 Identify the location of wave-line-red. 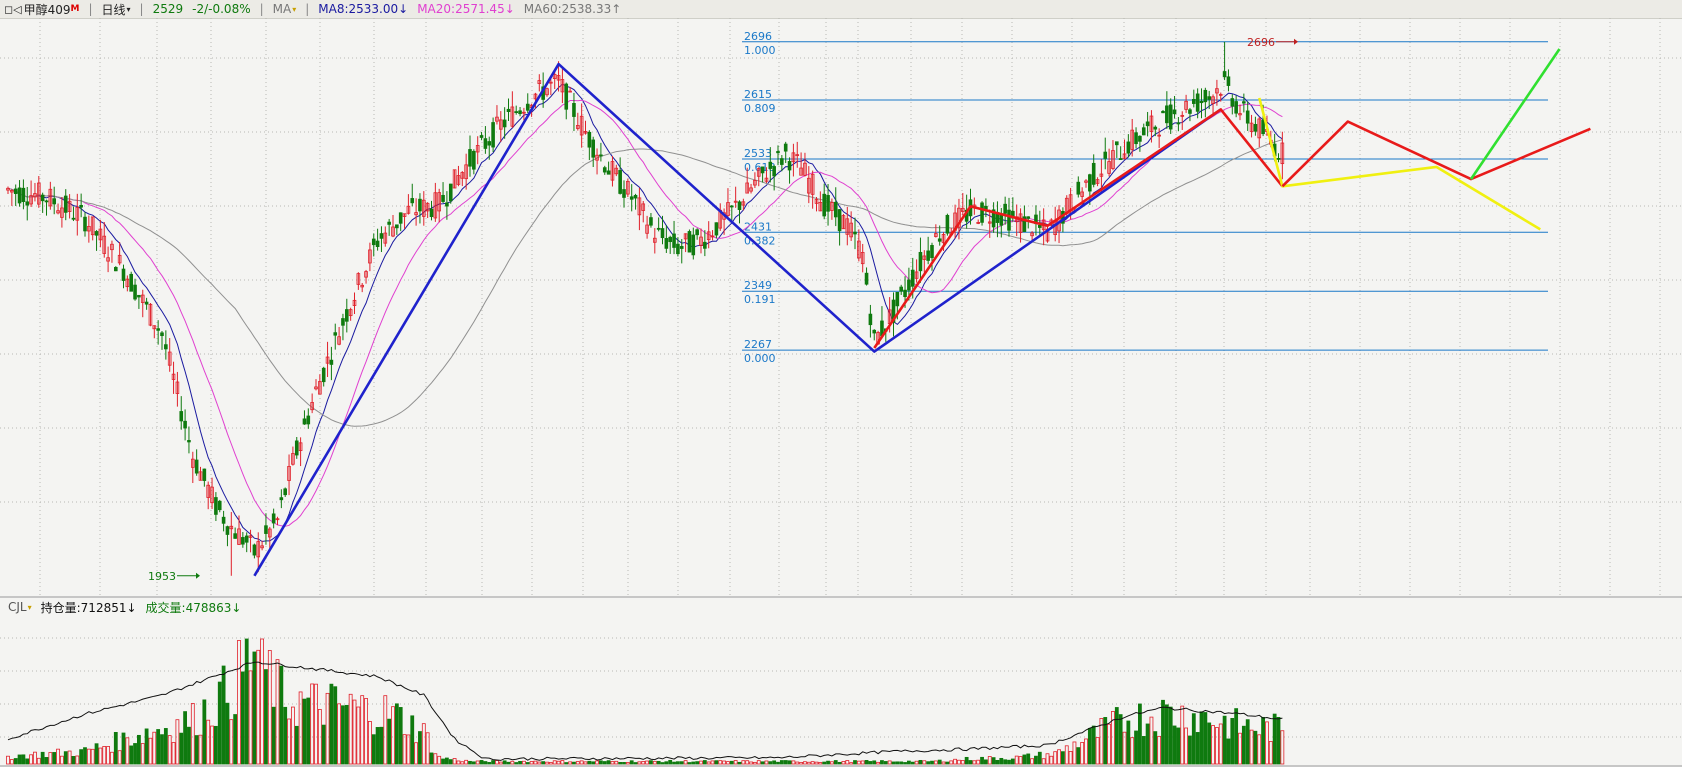
(1436, 154).